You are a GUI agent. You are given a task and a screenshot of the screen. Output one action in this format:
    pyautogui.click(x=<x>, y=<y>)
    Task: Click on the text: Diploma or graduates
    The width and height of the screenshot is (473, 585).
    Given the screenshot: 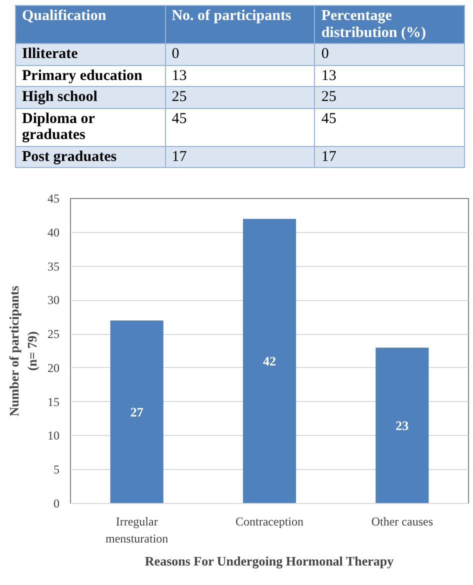 What is the action you would take?
    pyautogui.click(x=91, y=127)
    